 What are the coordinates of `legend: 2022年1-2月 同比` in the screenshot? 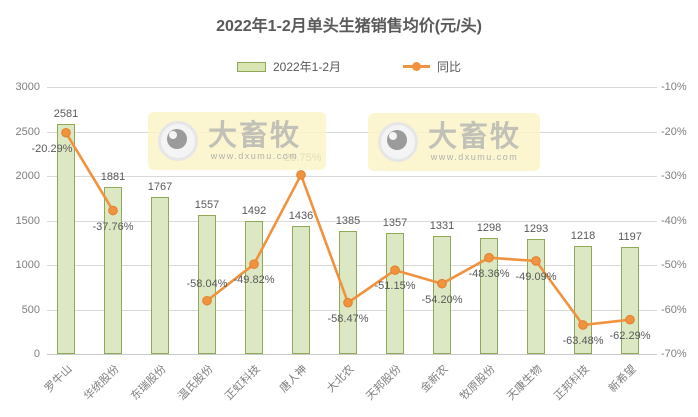 It's located at (349, 66).